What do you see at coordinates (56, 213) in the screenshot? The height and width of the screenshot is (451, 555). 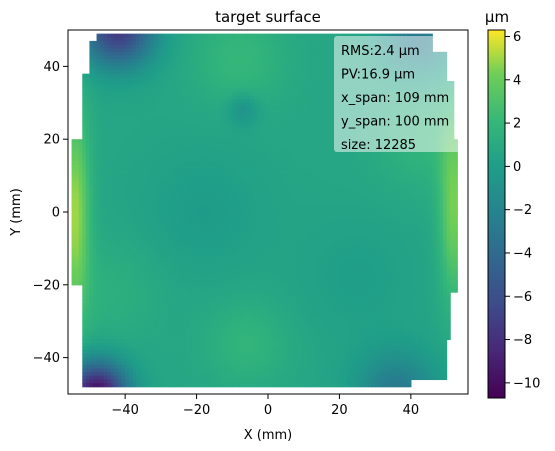 I see `y-tick-label: 0` at bounding box center [56, 213].